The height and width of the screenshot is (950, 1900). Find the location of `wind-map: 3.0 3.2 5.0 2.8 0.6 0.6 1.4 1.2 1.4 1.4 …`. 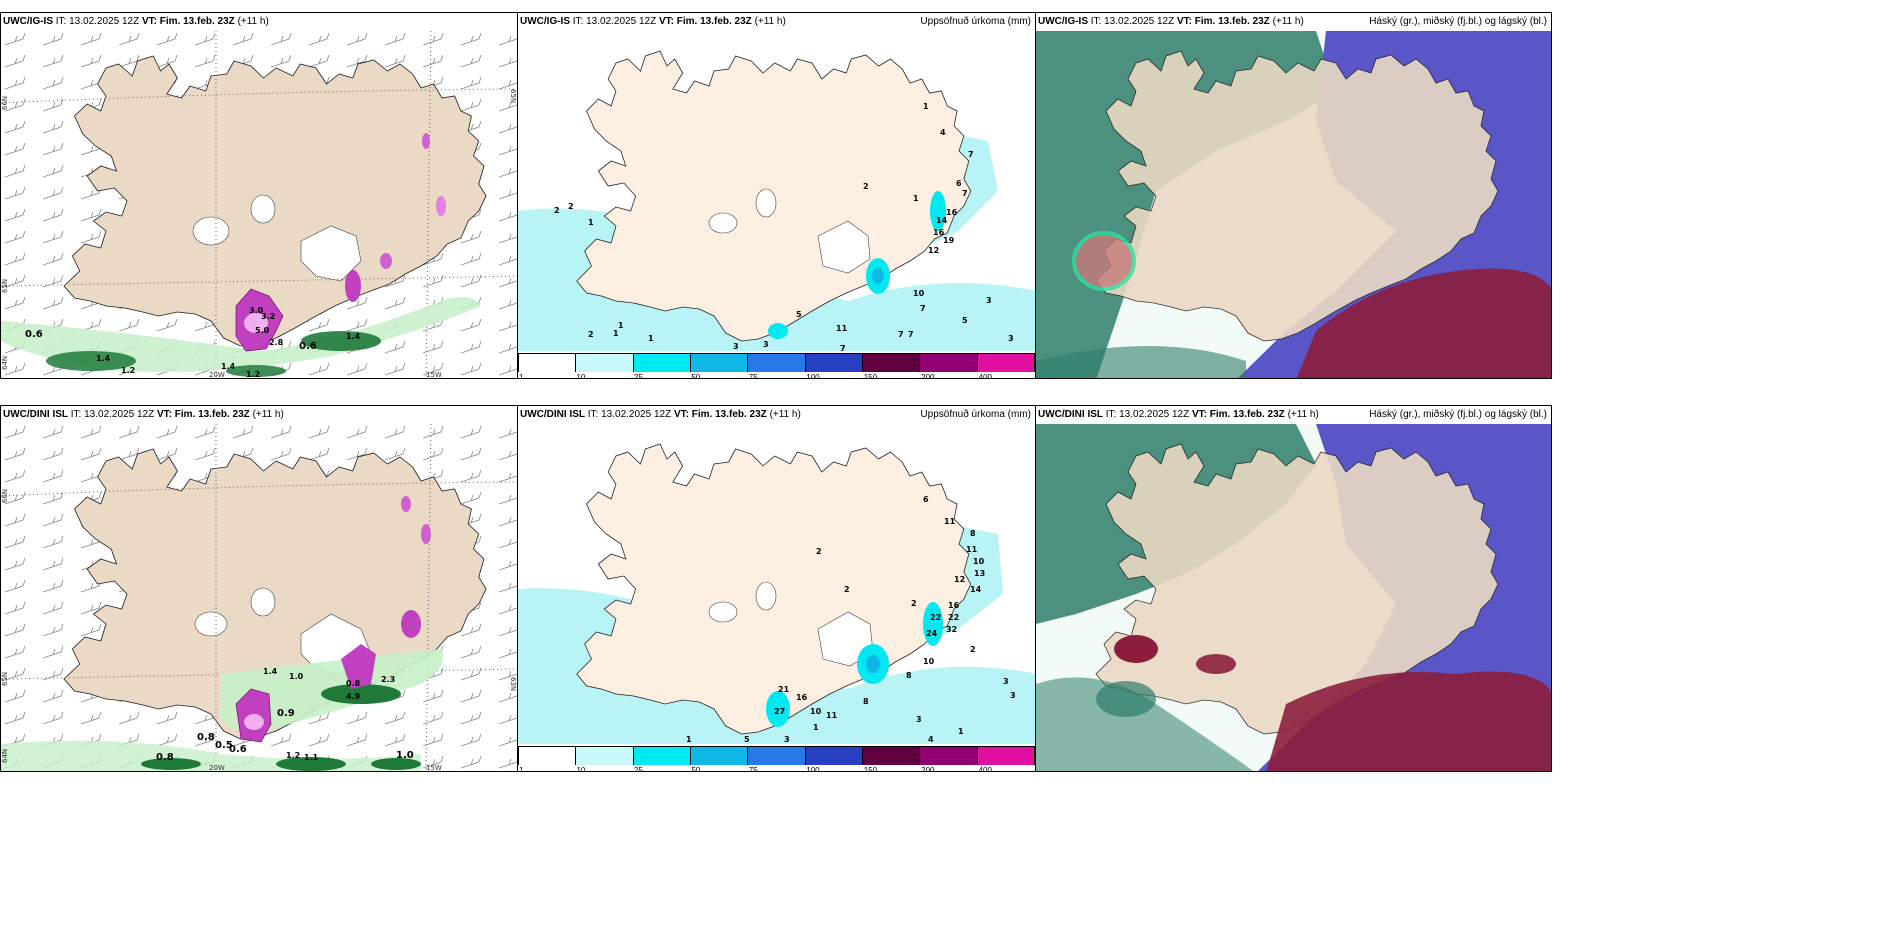

wind-map: 3.0 3.2 5.0 2.8 0.6 0.6 1.4 1.2 1.4 1.4 … is located at coordinates (259, 205).